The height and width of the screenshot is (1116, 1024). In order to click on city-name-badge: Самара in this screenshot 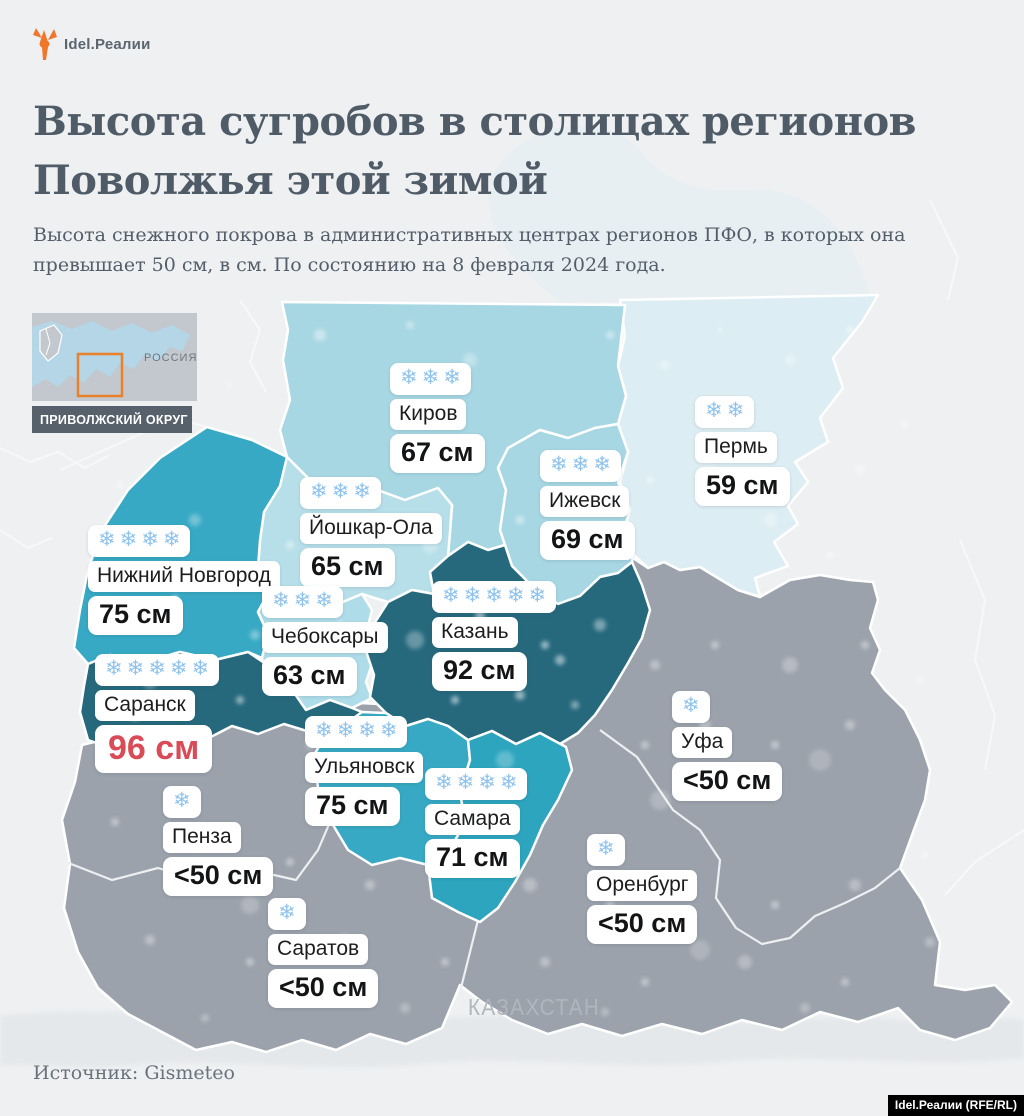, I will do `click(472, 819)`.